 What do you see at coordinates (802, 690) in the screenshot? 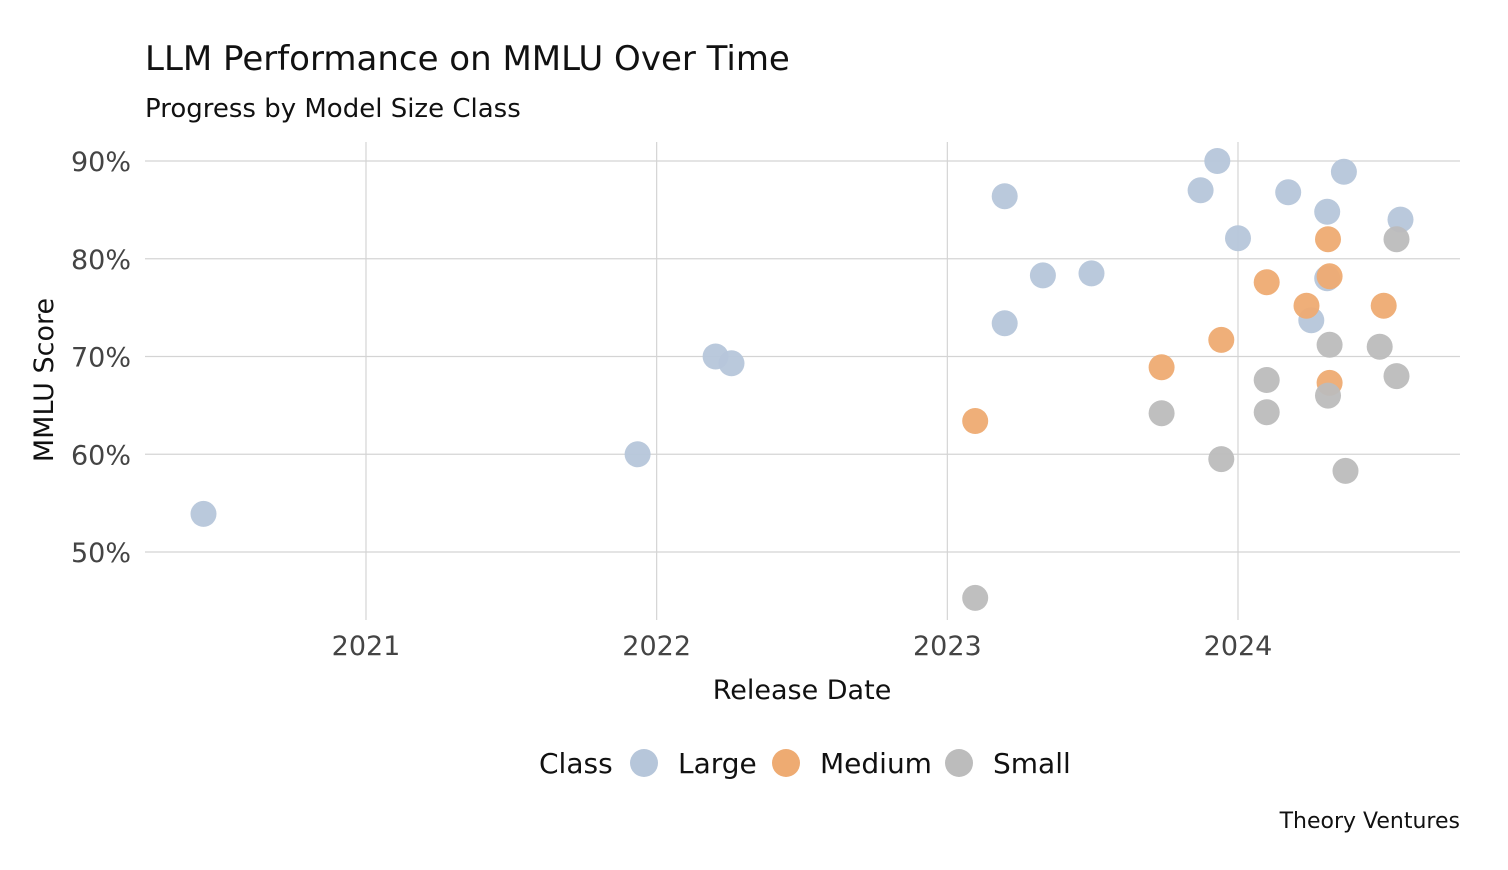
I see `x-axis-title: Release Date` at bounding box center [802, 690].